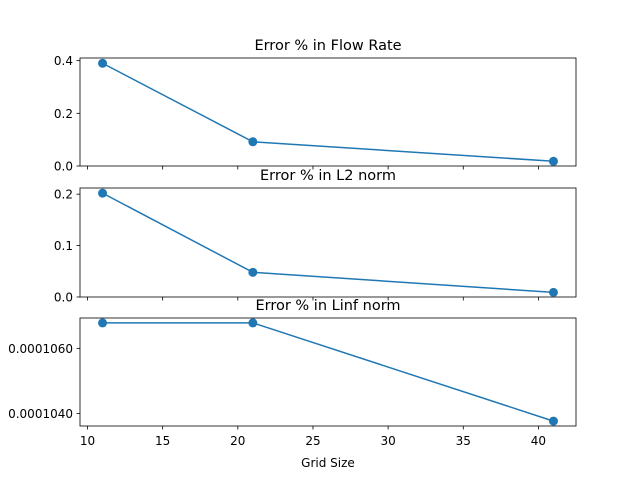  I want to click on x-tick-label: 30, so click(387, 441).